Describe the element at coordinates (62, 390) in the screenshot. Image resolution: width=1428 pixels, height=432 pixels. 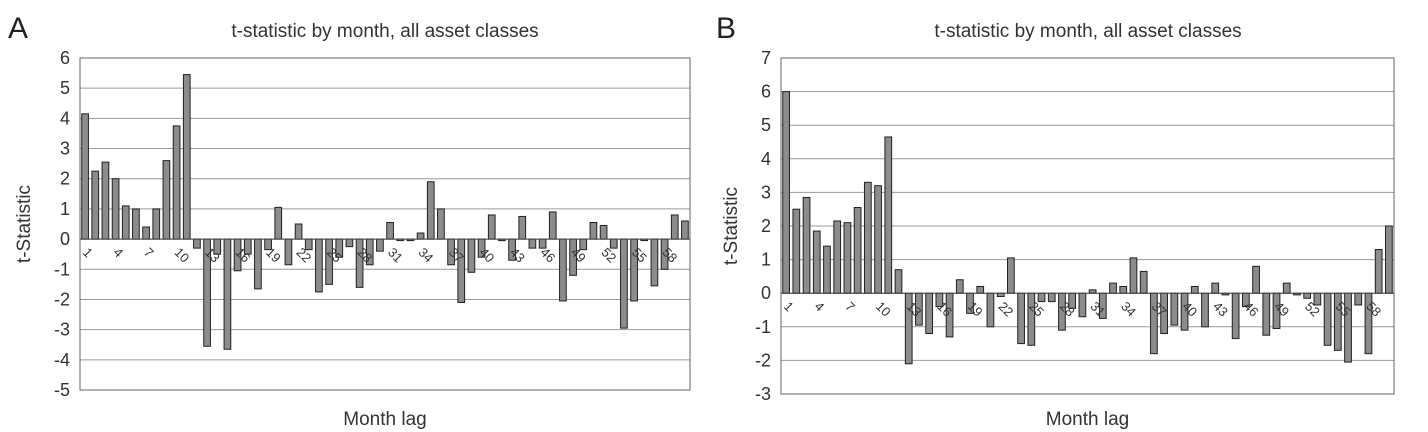
I see `y-tick-label: -5` at that location.